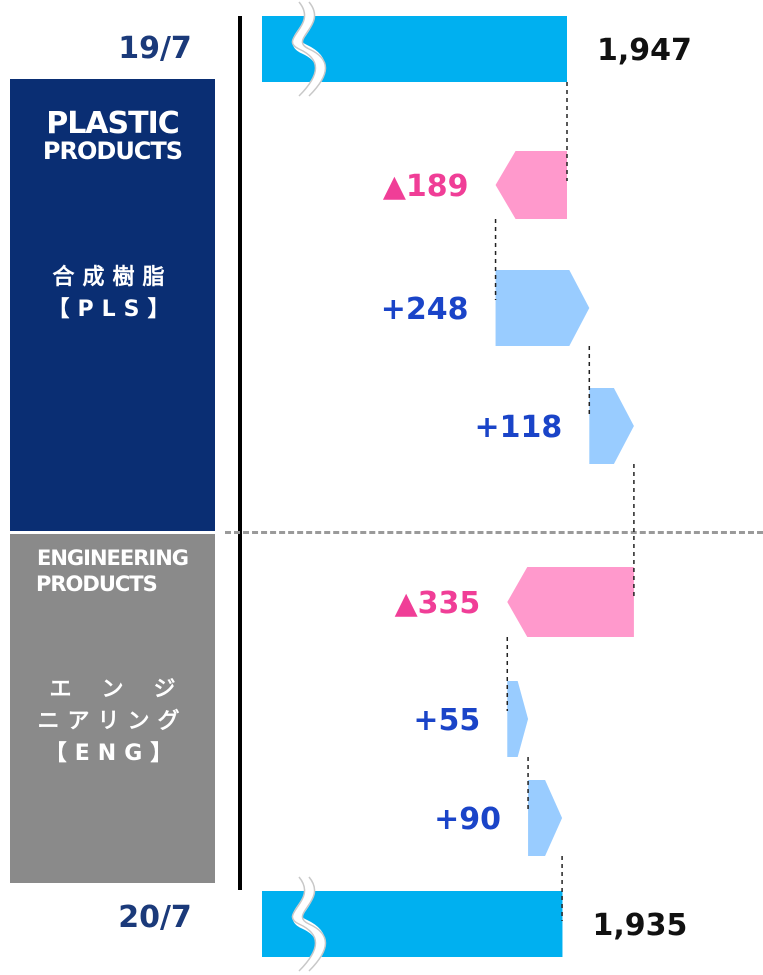 This screenshot has height=975, width=763. What do you see at coordinates (644, 50) in the screenshot?
I see `data-label-total: 1,947` at bounding box center [644, 50].